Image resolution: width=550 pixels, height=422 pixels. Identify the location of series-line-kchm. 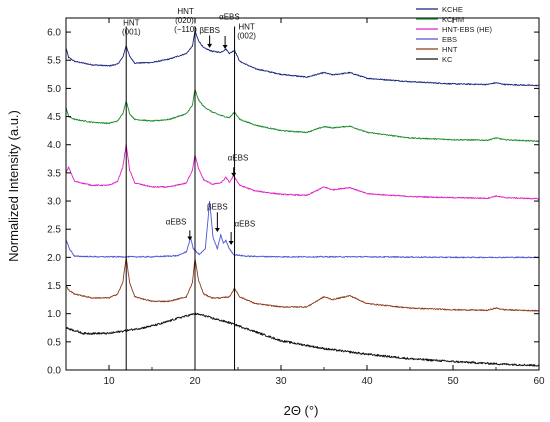
(302, 116).